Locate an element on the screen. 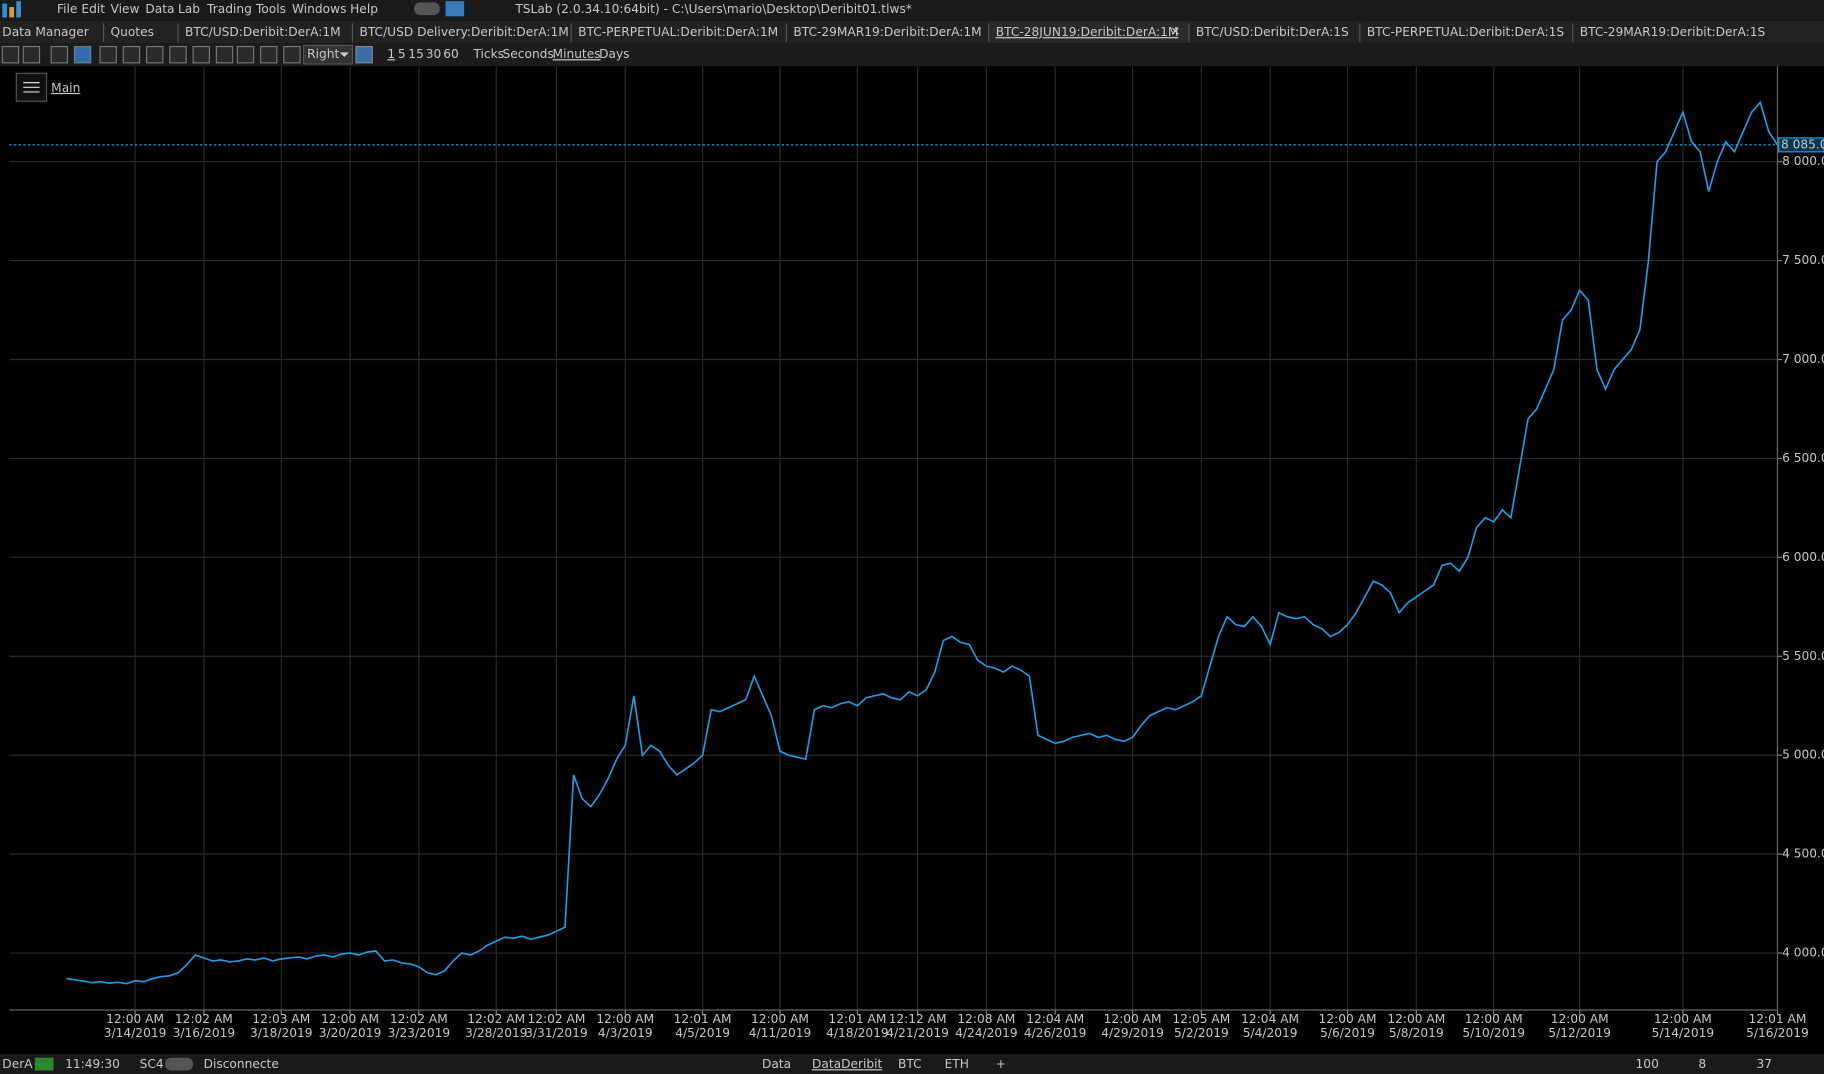 Image resolution: width=1824 pixels, height=1074 pixels. dropdown is located at coordinates (328, 54).